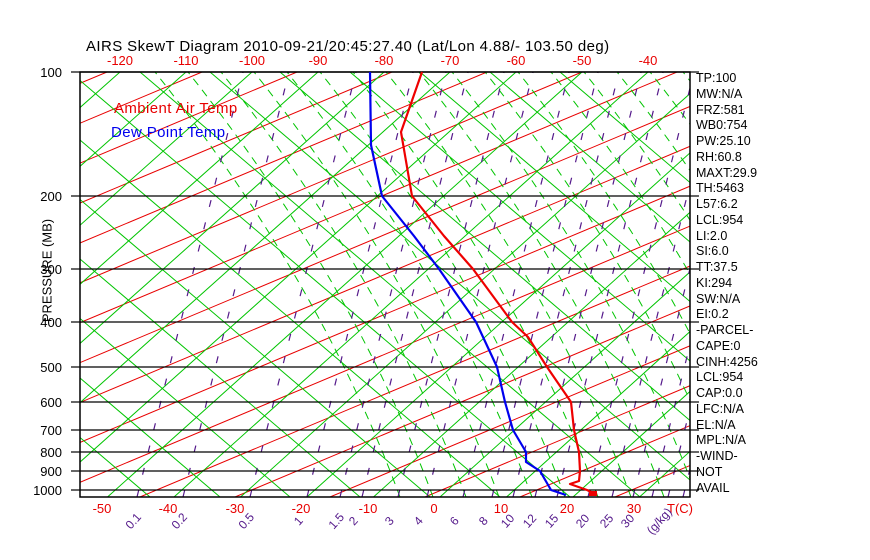 This screenshot has height=560, width=870. Describe the element at coordinates (593, 493) in the screenshot. I see `temp-profile-surface-mark` at that location.